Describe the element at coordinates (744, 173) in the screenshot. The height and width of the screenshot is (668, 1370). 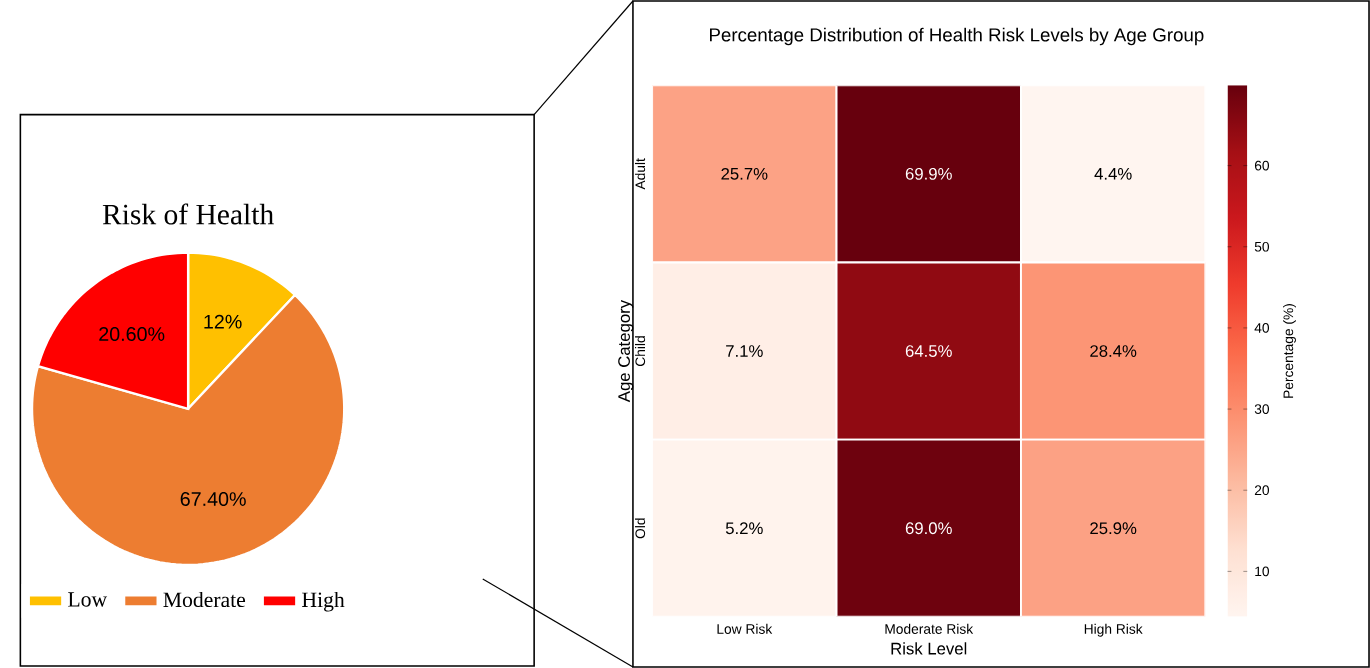
I see `data-label: 25.7%` at that location.